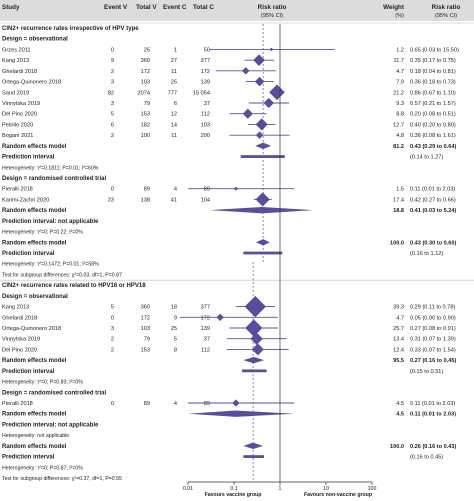 The height and width of the screenshot is (501, 474). Describe the element at coordinates (372, 489) in the screenshot. I see `x-tick-label: 100` at that location.